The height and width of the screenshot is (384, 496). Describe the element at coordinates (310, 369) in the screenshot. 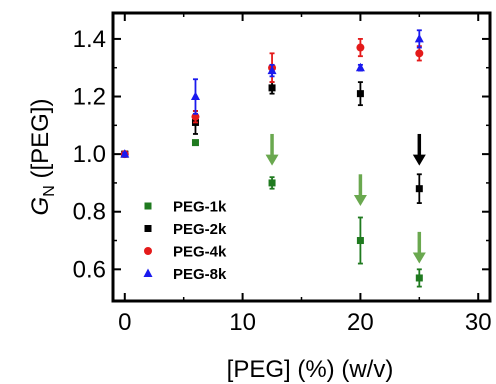

I see `x-axis-title: [PEG] (%) (w/v)` at that location.